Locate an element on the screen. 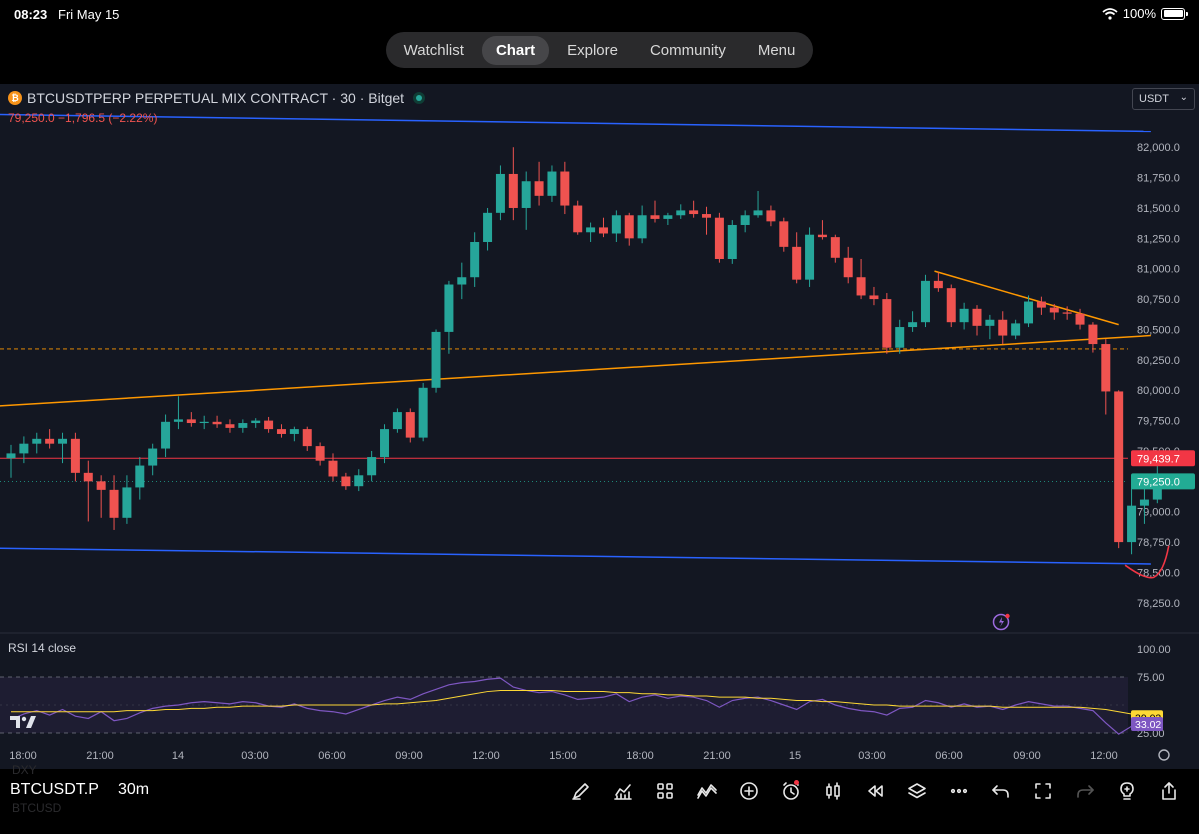  currency-value: USDT is located at coordinates (1154, 99).